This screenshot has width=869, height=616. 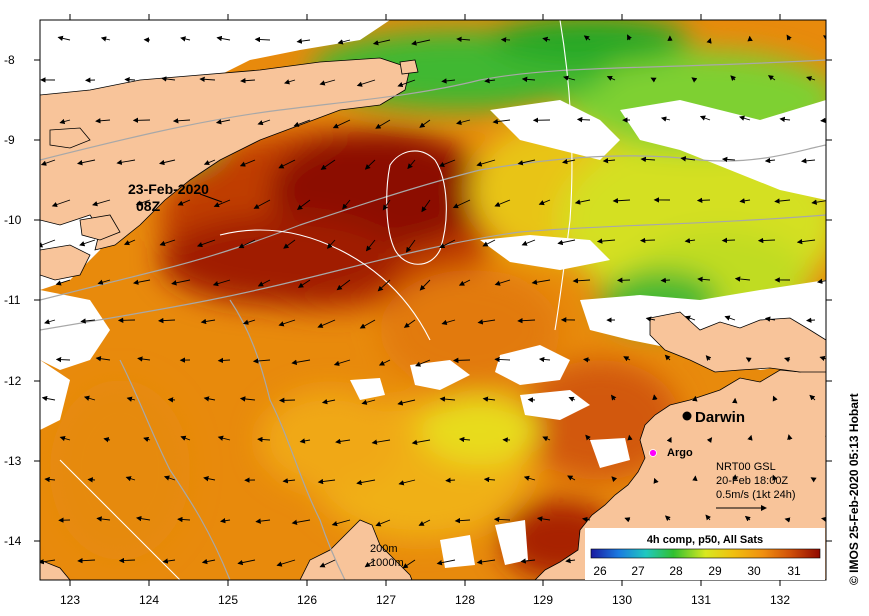 What do you see at coordinates (168, 189) in the screenshot?
I see `date-label: 23-Feb-2020` at bounding box center [168, 189].